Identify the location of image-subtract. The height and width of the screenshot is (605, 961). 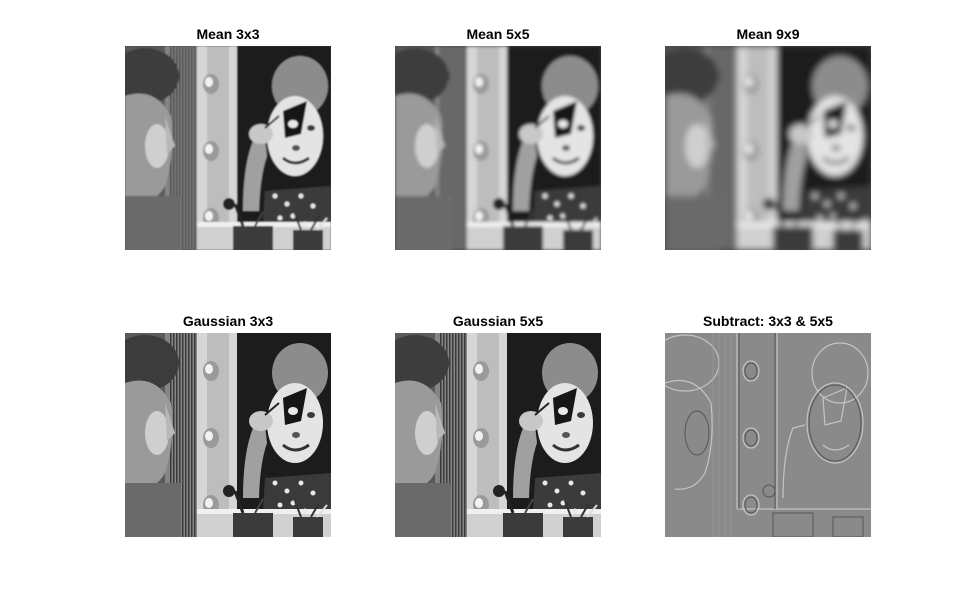
(768, 435).